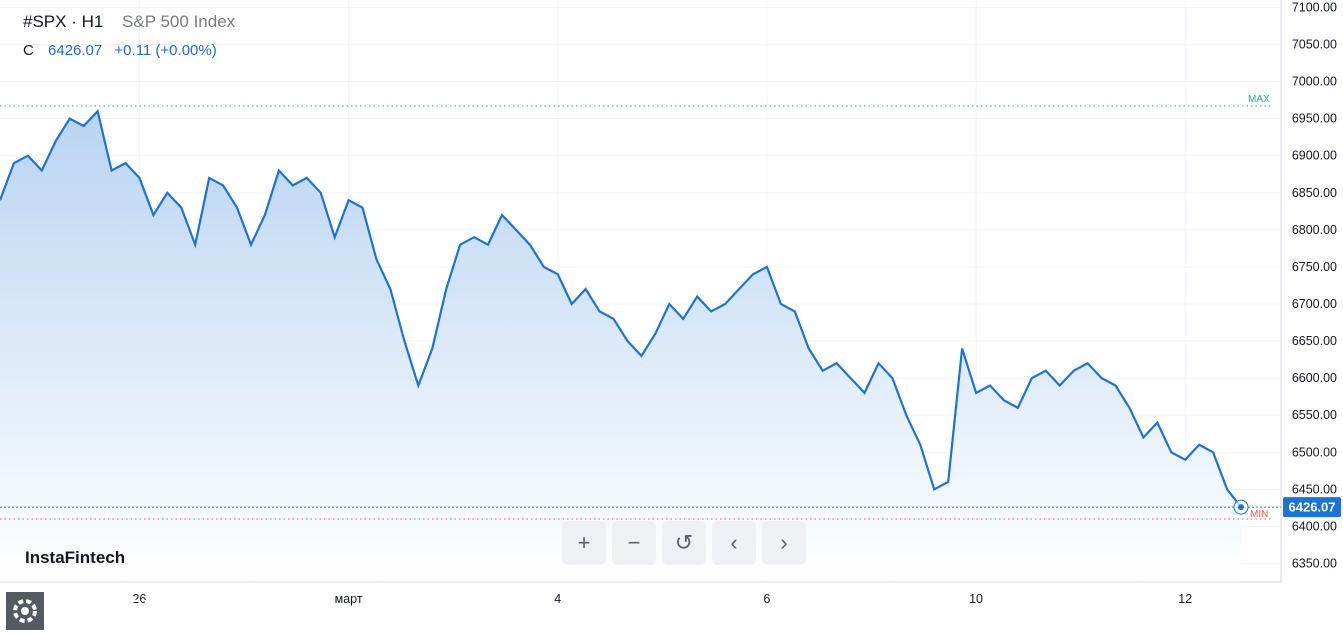 The width and height of the screenshot is (1343, 634). I want to click on x-tick-label: март, so click(349, 599).